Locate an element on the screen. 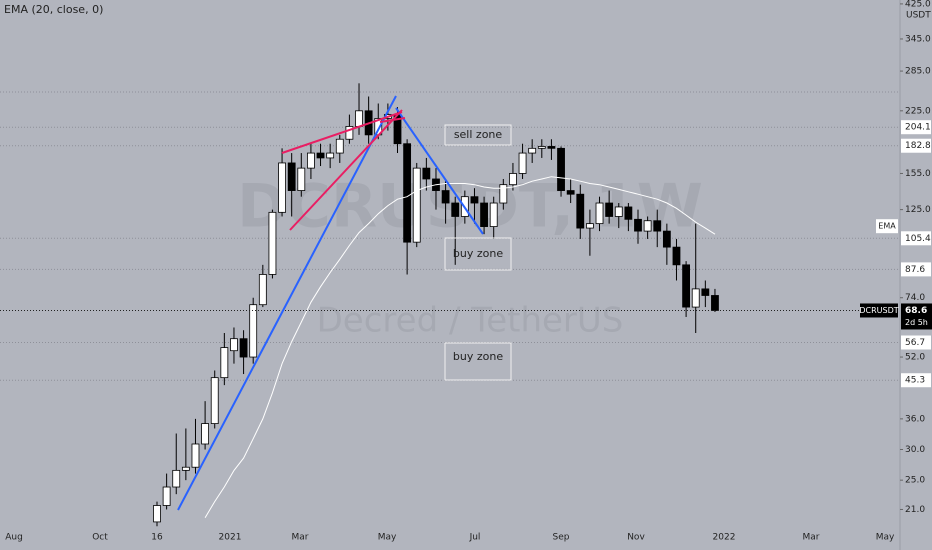 Image resolution: width=932 pixels, height=550 pixels. zone-label: sell zone is located at coordinates (478, 134).